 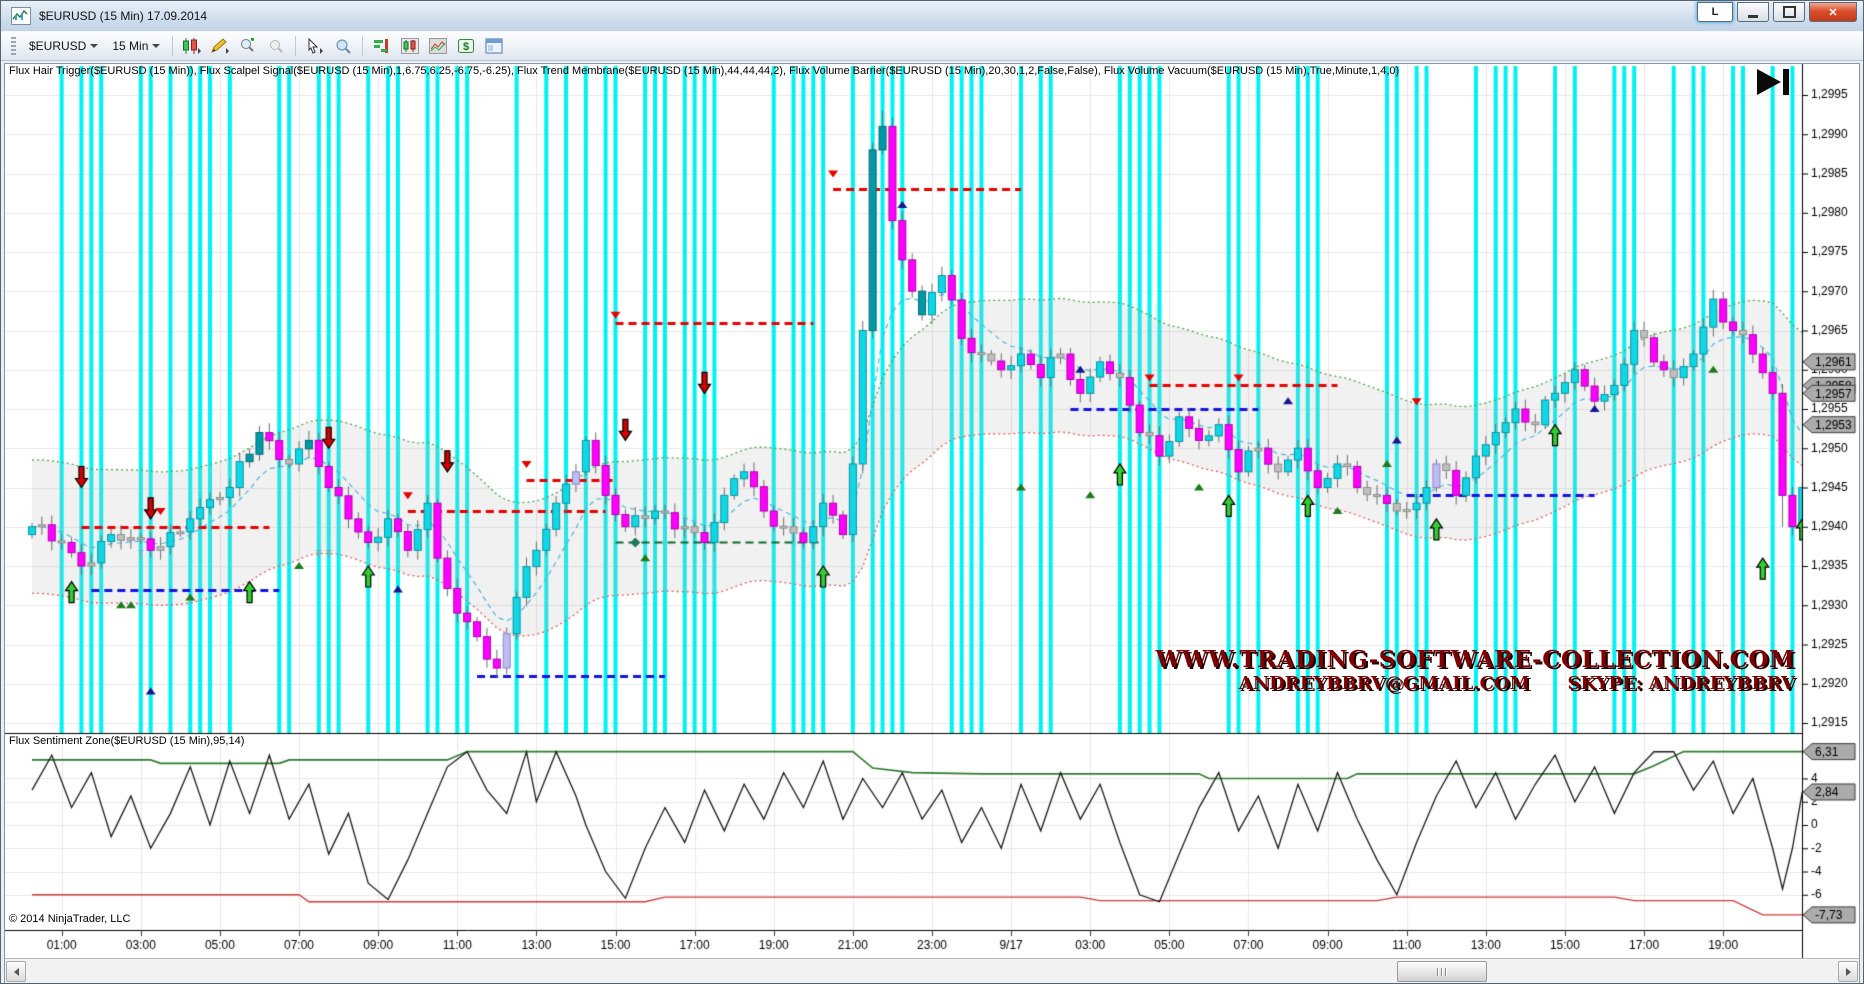 What do you see at coordinates (1475, 659) in the screenshot?
I see `watermark-line1: WWW.TRADING-SOFTWARE-COLLECTION.COM` at bounding box center [1475, 659].